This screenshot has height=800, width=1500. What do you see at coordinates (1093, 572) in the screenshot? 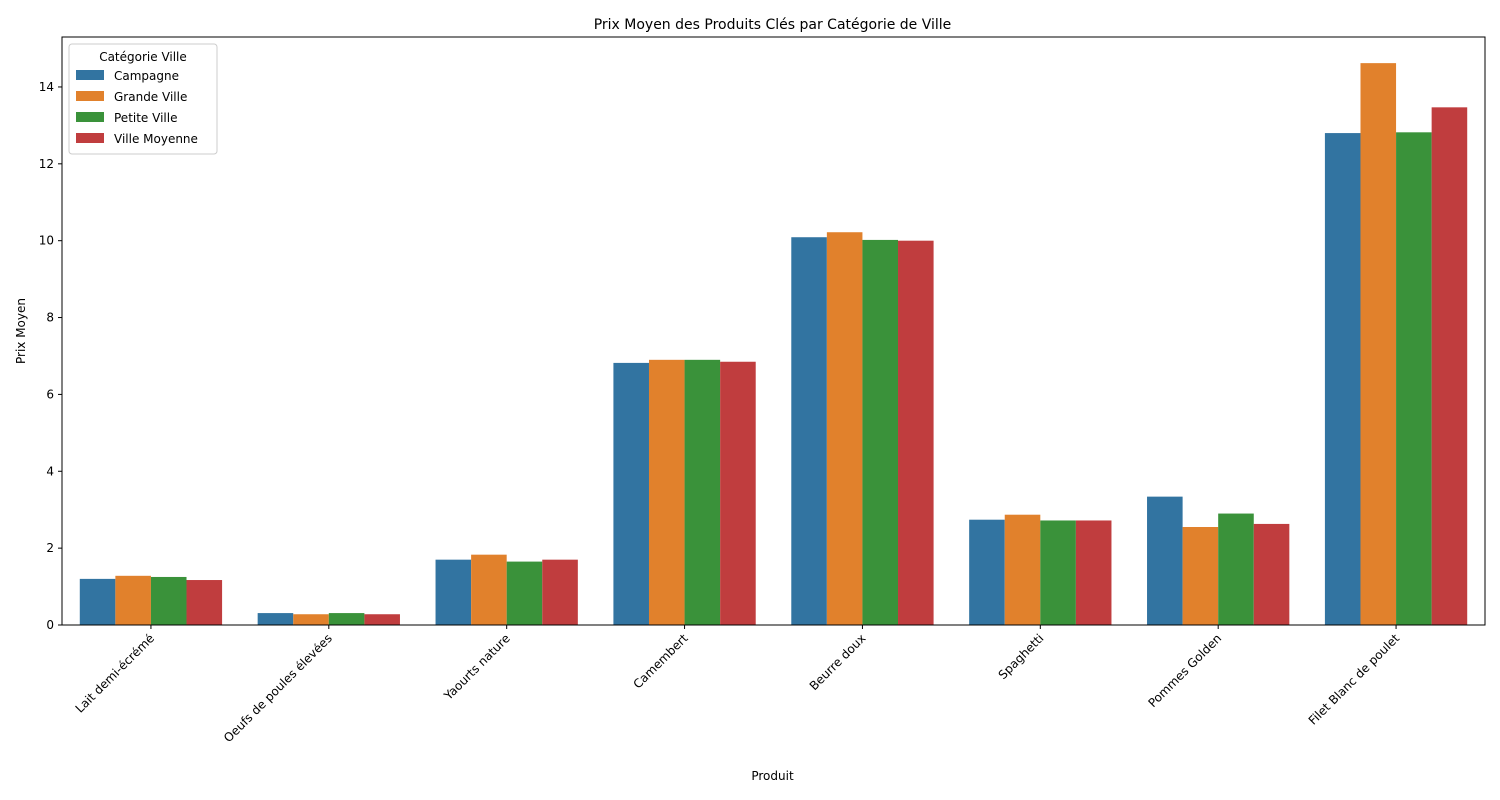
I see `bar-3-5: Ville Moyenne — Spaghetti: 2.72` at bounding box center [1093, 572].